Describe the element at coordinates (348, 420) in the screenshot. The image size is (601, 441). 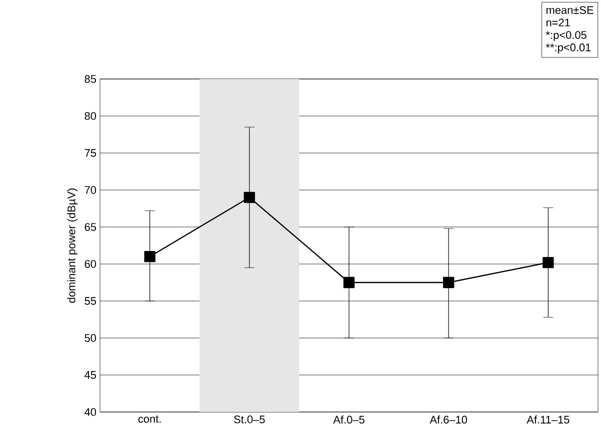
I see `x-tick-label: Af.0–5` at that location.